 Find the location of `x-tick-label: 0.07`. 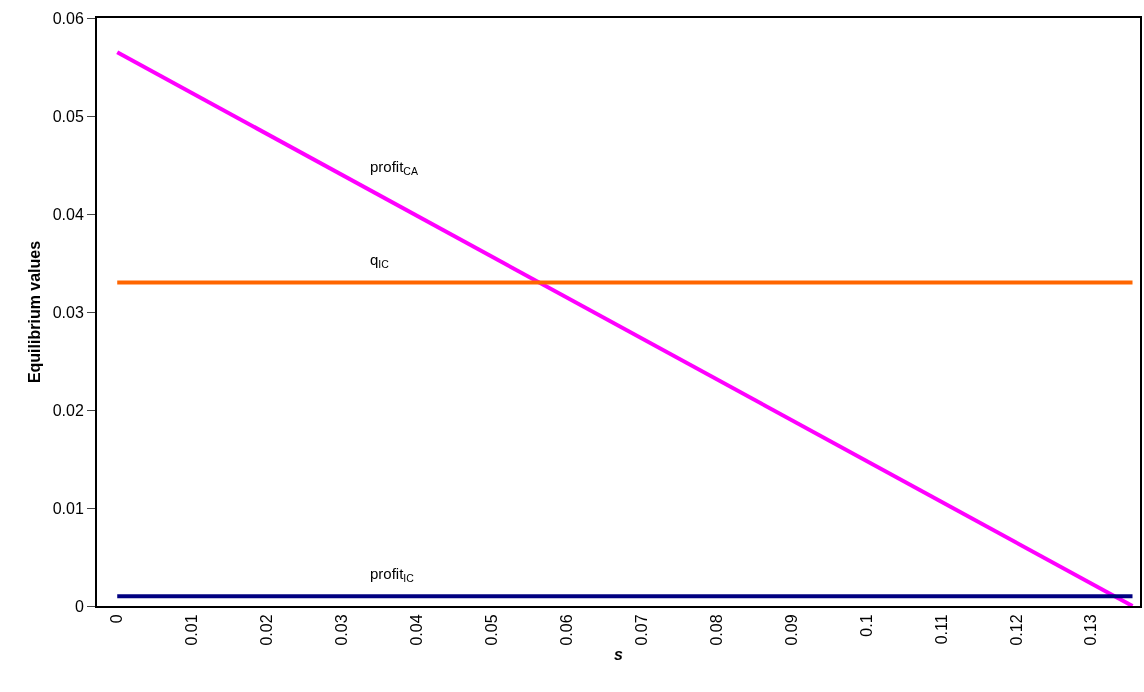

x-tick-label: 0.07 is located at coordinates (641, 630).